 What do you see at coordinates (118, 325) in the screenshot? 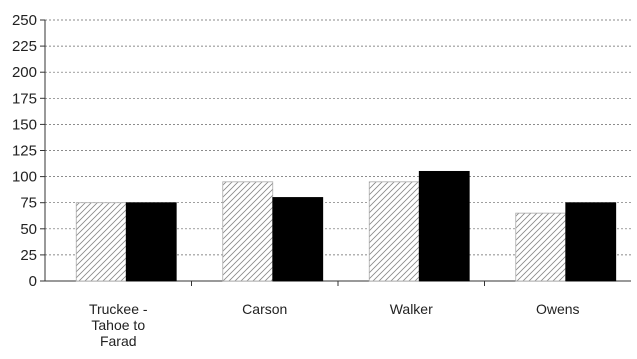
I see `x-category-label: Tahoe to` at bounding box center [118, 325].